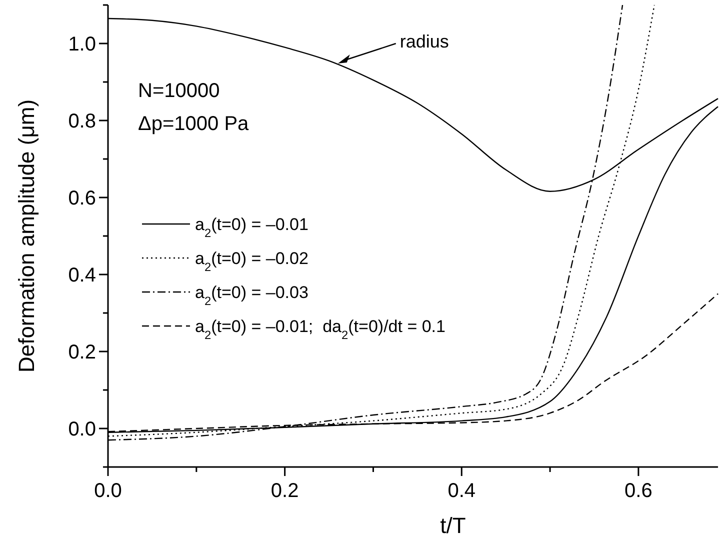 Image resolution: width=719 pixels, height=548 pixels. Describe the element at coordinates (82, 429) in the screenshot. I see `y-tick-label: 0.0` at that location.